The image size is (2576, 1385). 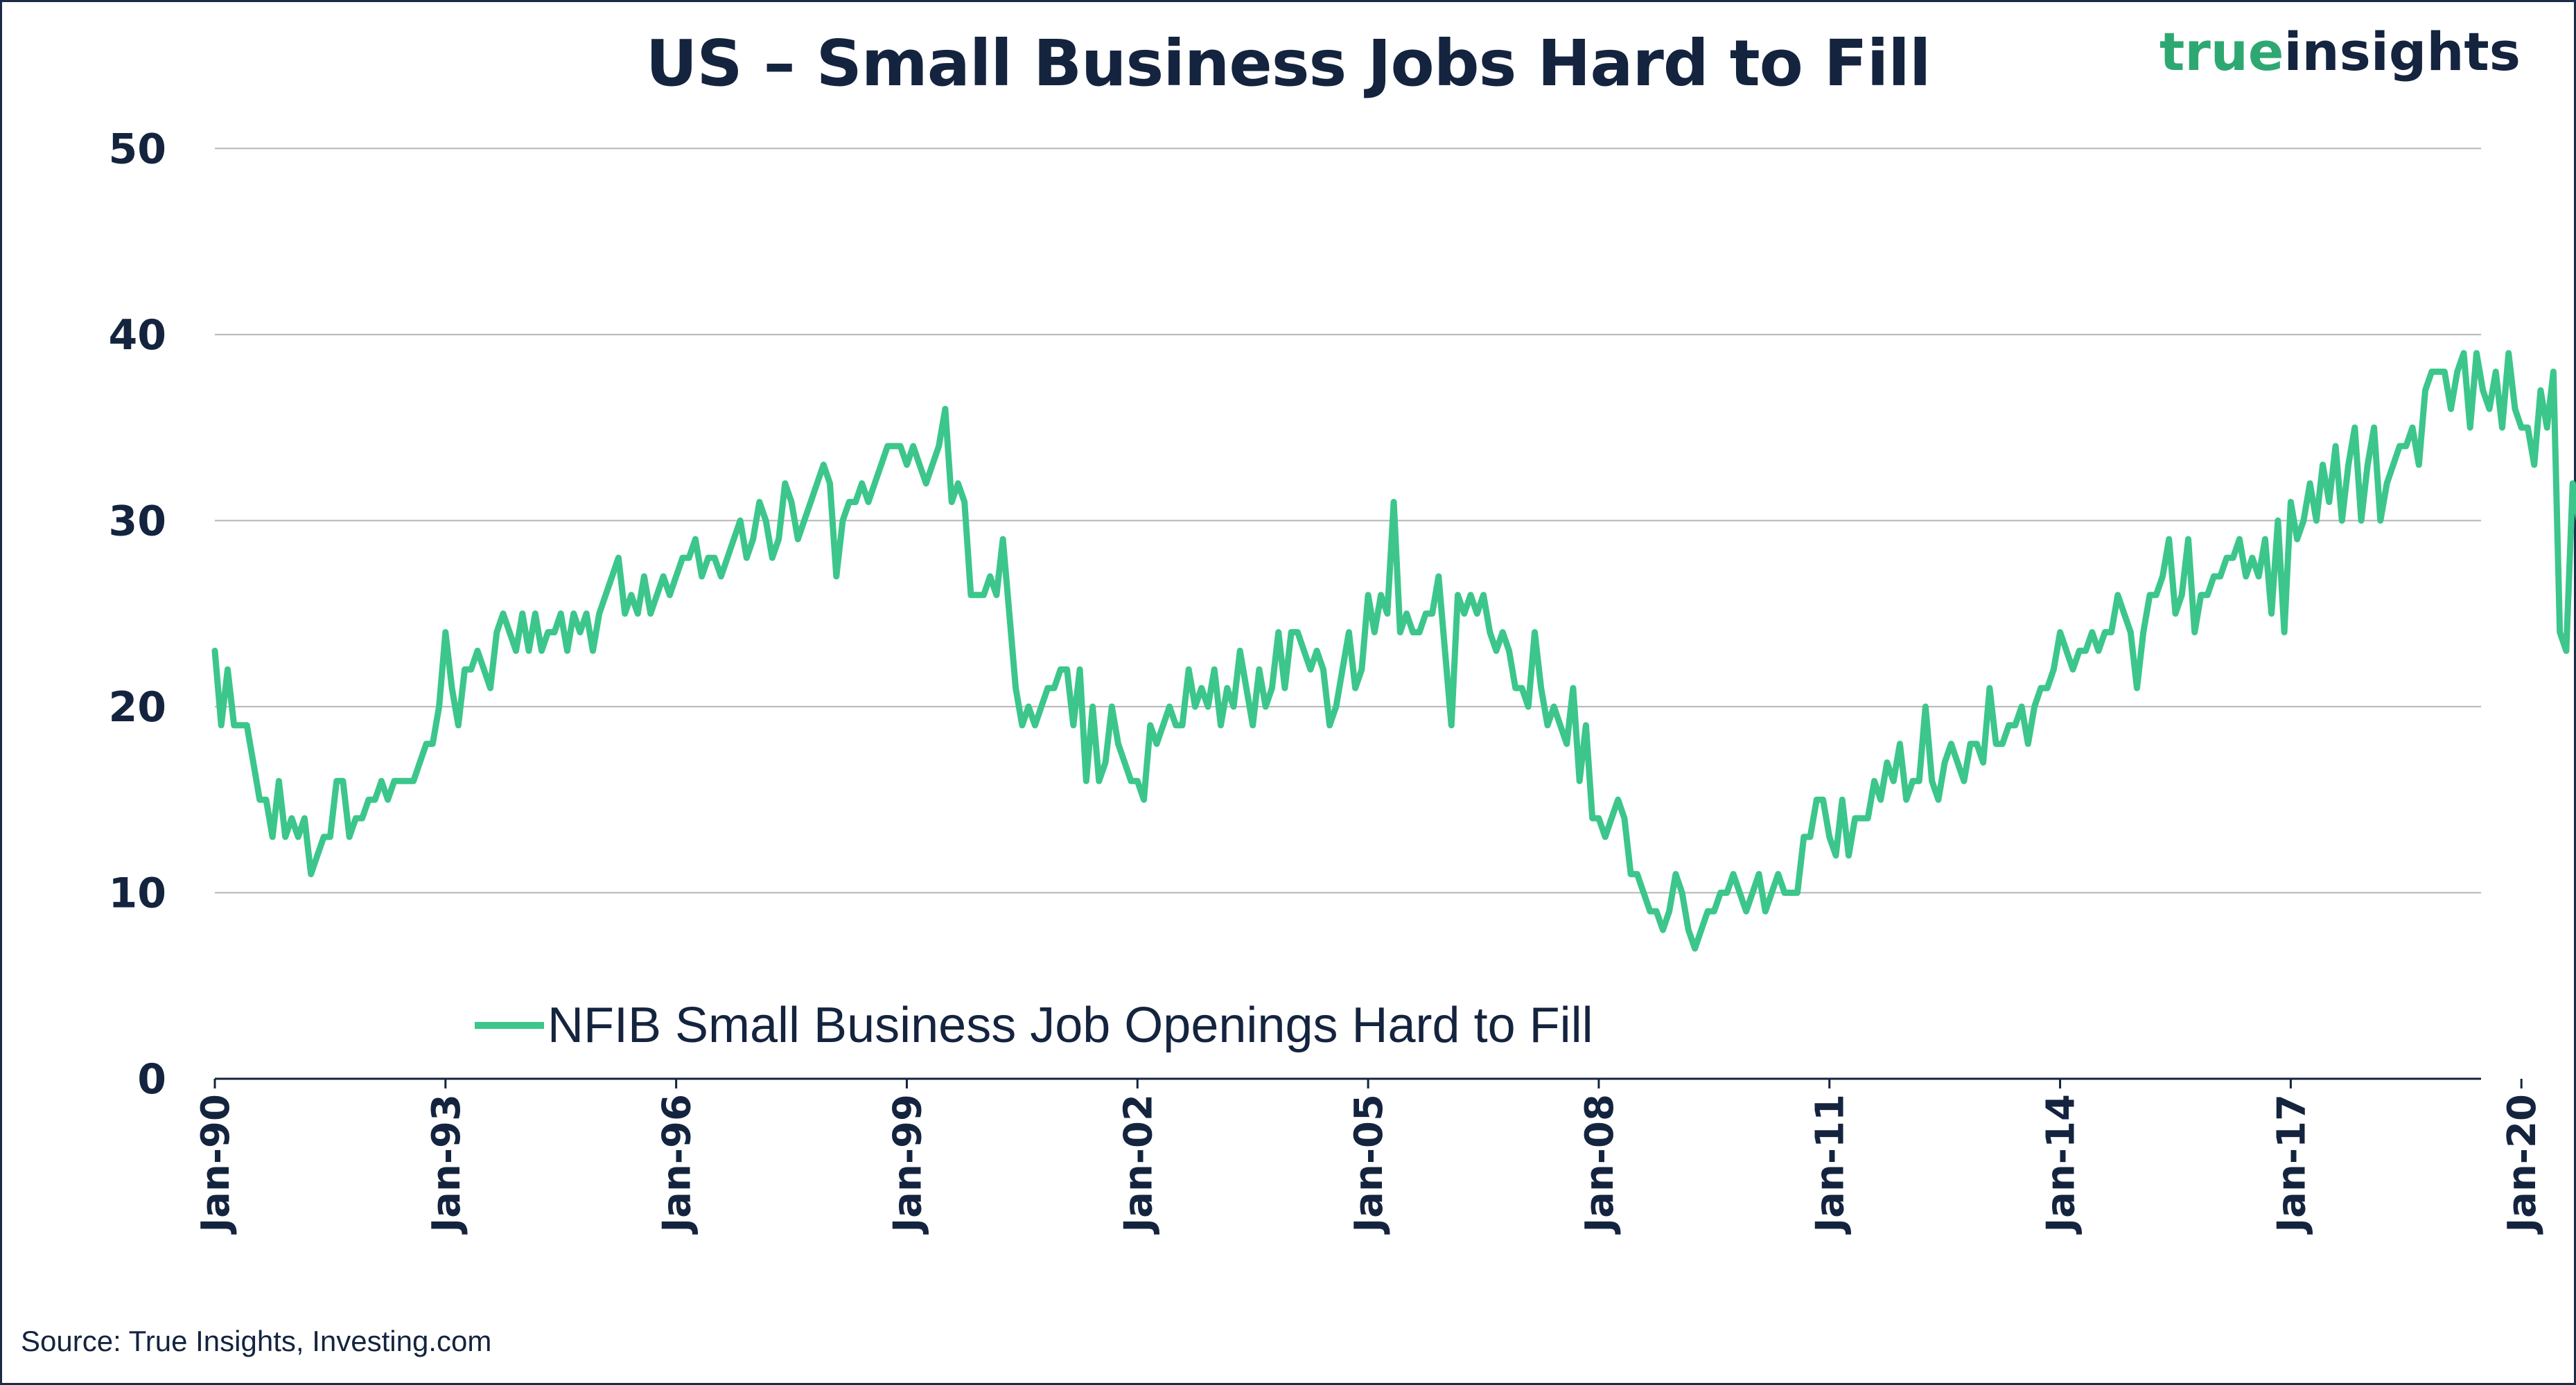 I want to click on y-axis-ticks: 0 10 20 30 40 50, so click(x=138, y=614).